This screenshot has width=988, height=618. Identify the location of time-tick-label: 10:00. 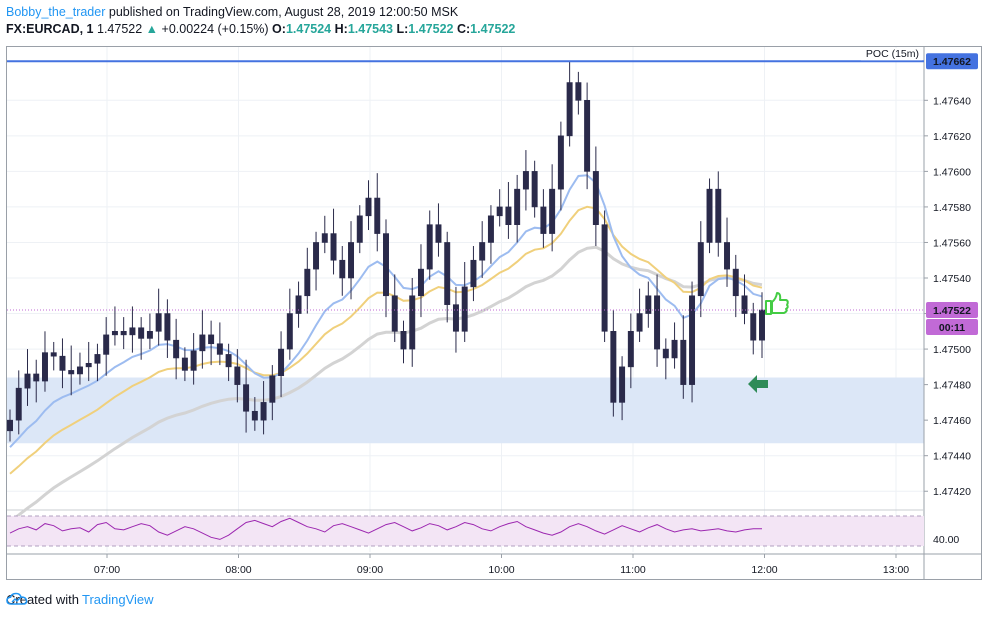
(501, 570).